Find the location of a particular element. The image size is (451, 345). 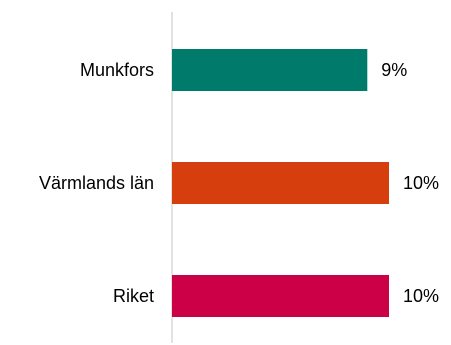

value-label-v-rmlands-l-n: 10% is located at coordinates (421, 183).